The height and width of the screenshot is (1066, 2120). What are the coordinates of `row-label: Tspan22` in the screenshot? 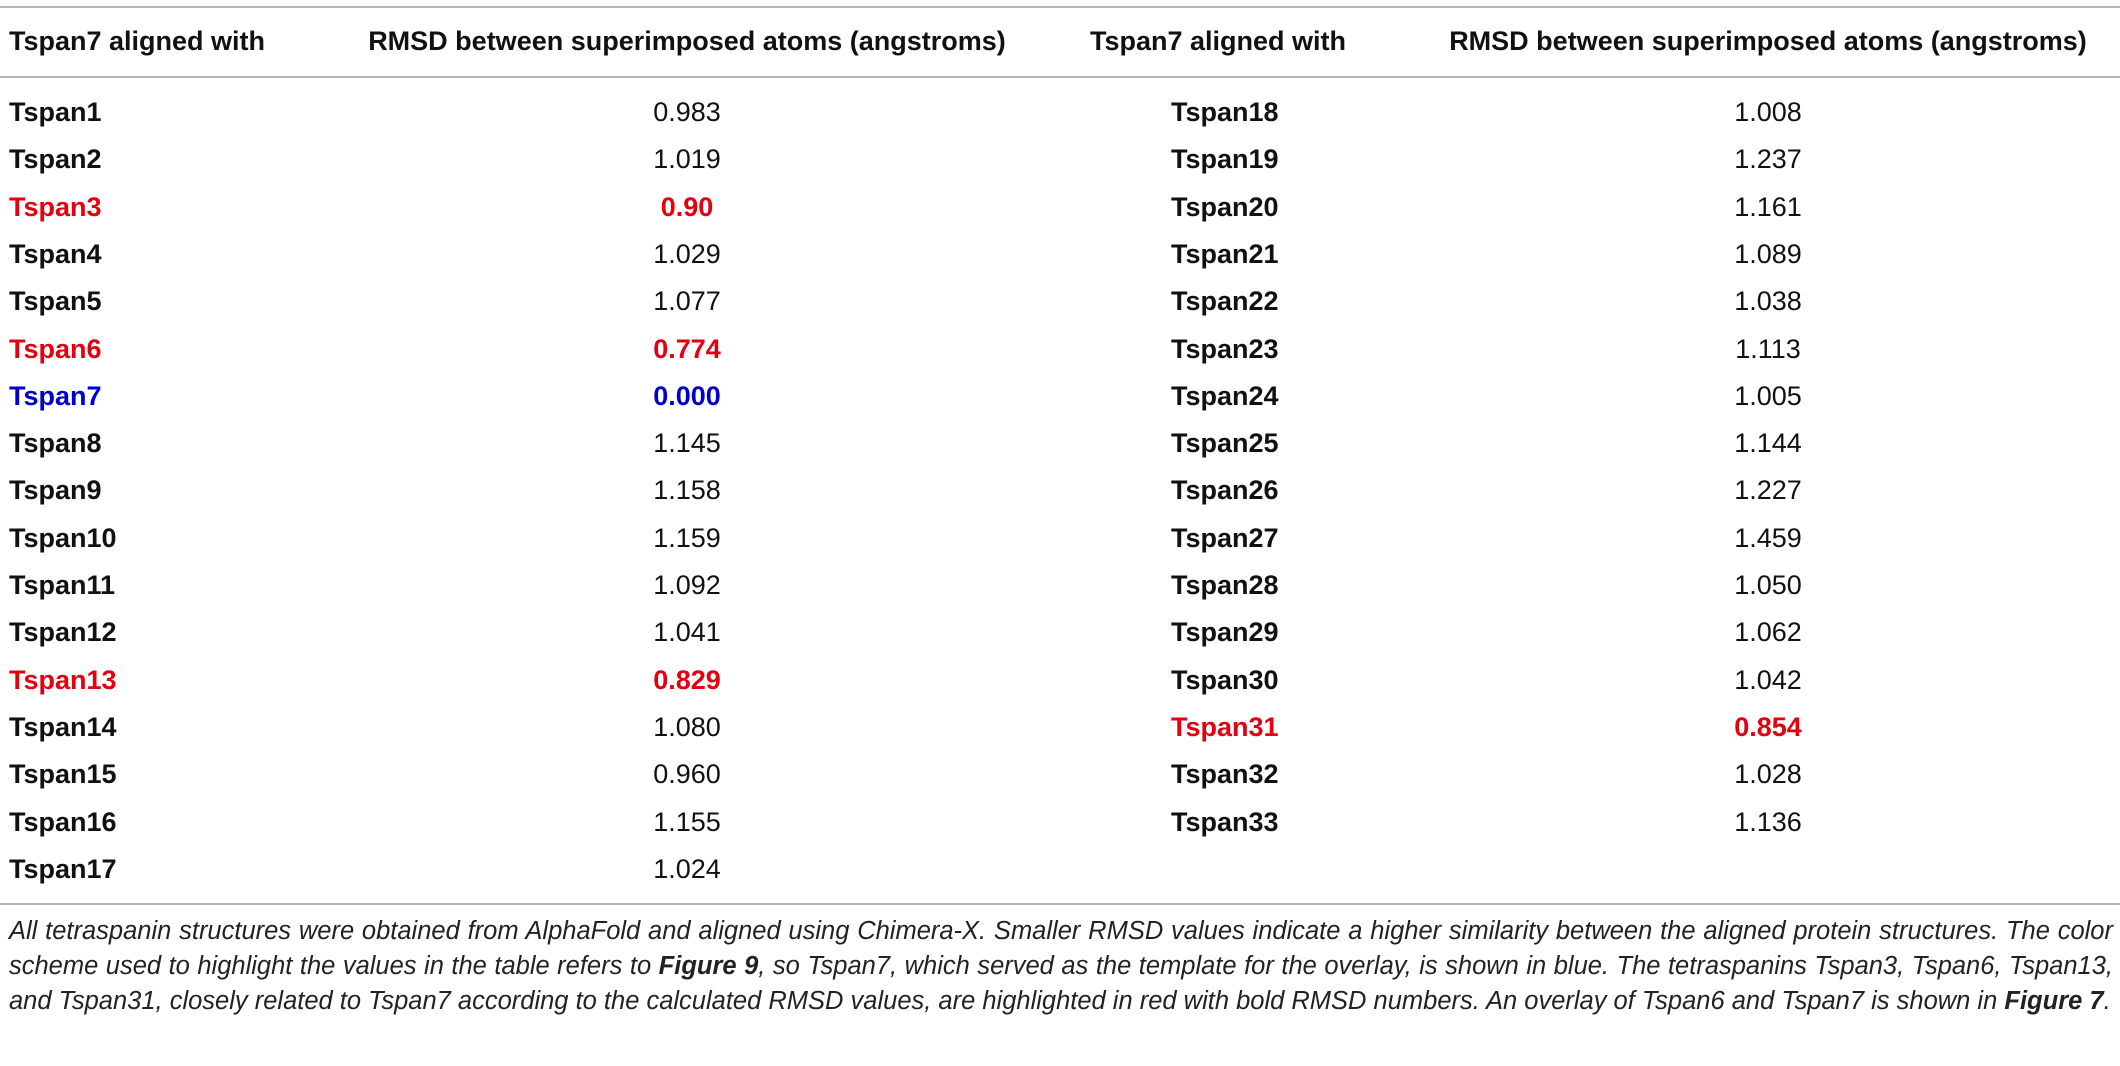 It's located at (1225, 301).